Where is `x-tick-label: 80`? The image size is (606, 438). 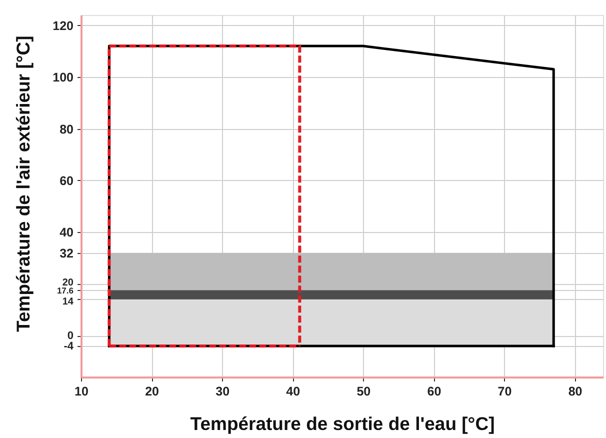
x-tick-label: 80 is located at coordinates (575, 391).